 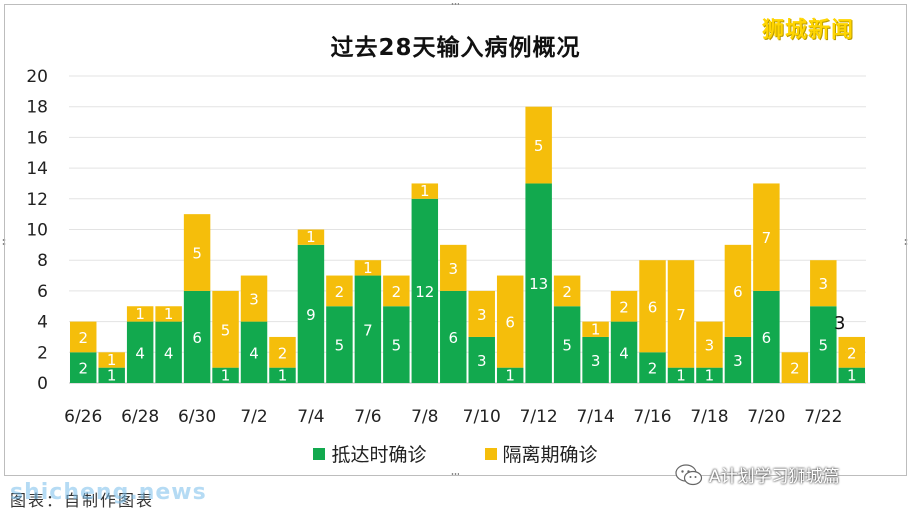 I want to click on data-label: 13, so click(x=538, y=284).